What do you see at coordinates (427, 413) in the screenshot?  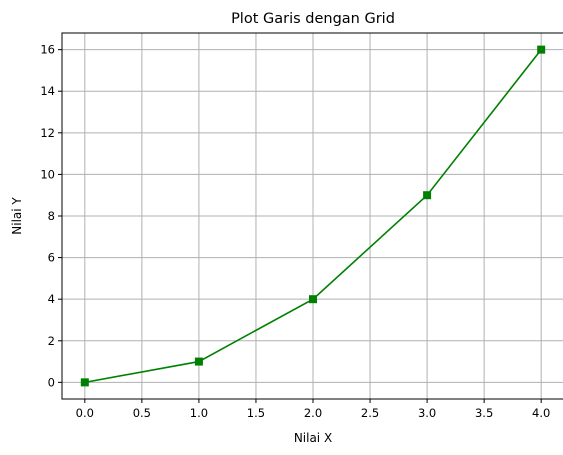 I see `x-tick-label: 3.0` at bounding box center [427, 413].